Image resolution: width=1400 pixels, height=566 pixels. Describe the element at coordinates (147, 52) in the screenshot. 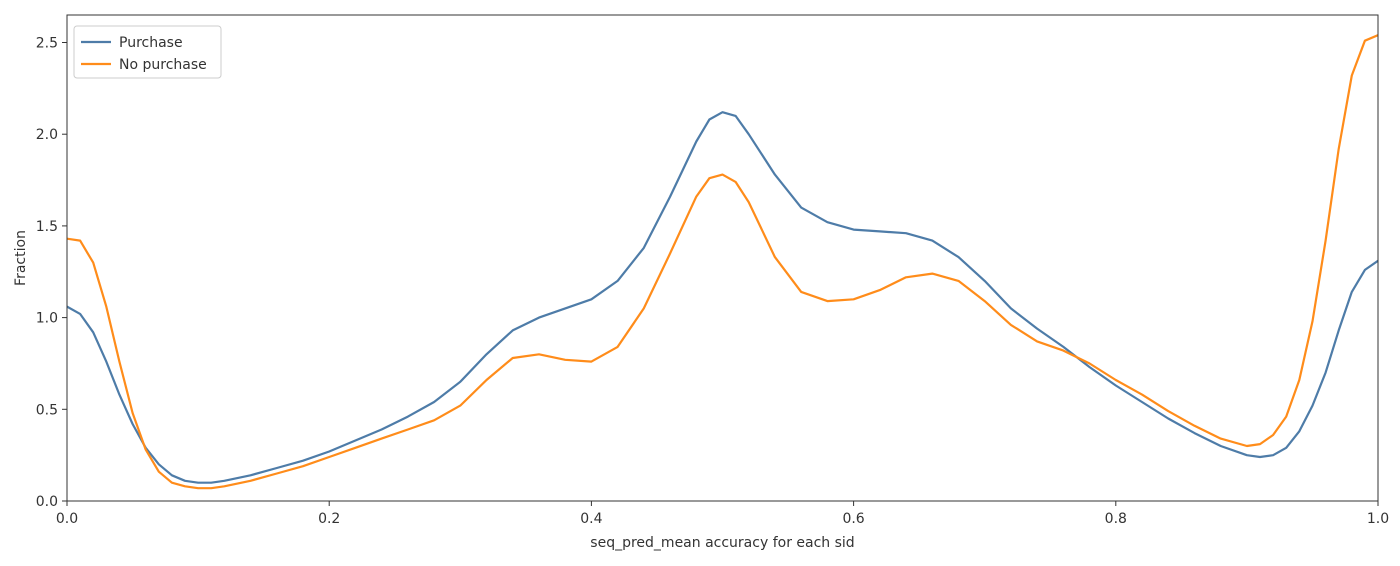

I see `legend: Purchase No purchase` at that location.